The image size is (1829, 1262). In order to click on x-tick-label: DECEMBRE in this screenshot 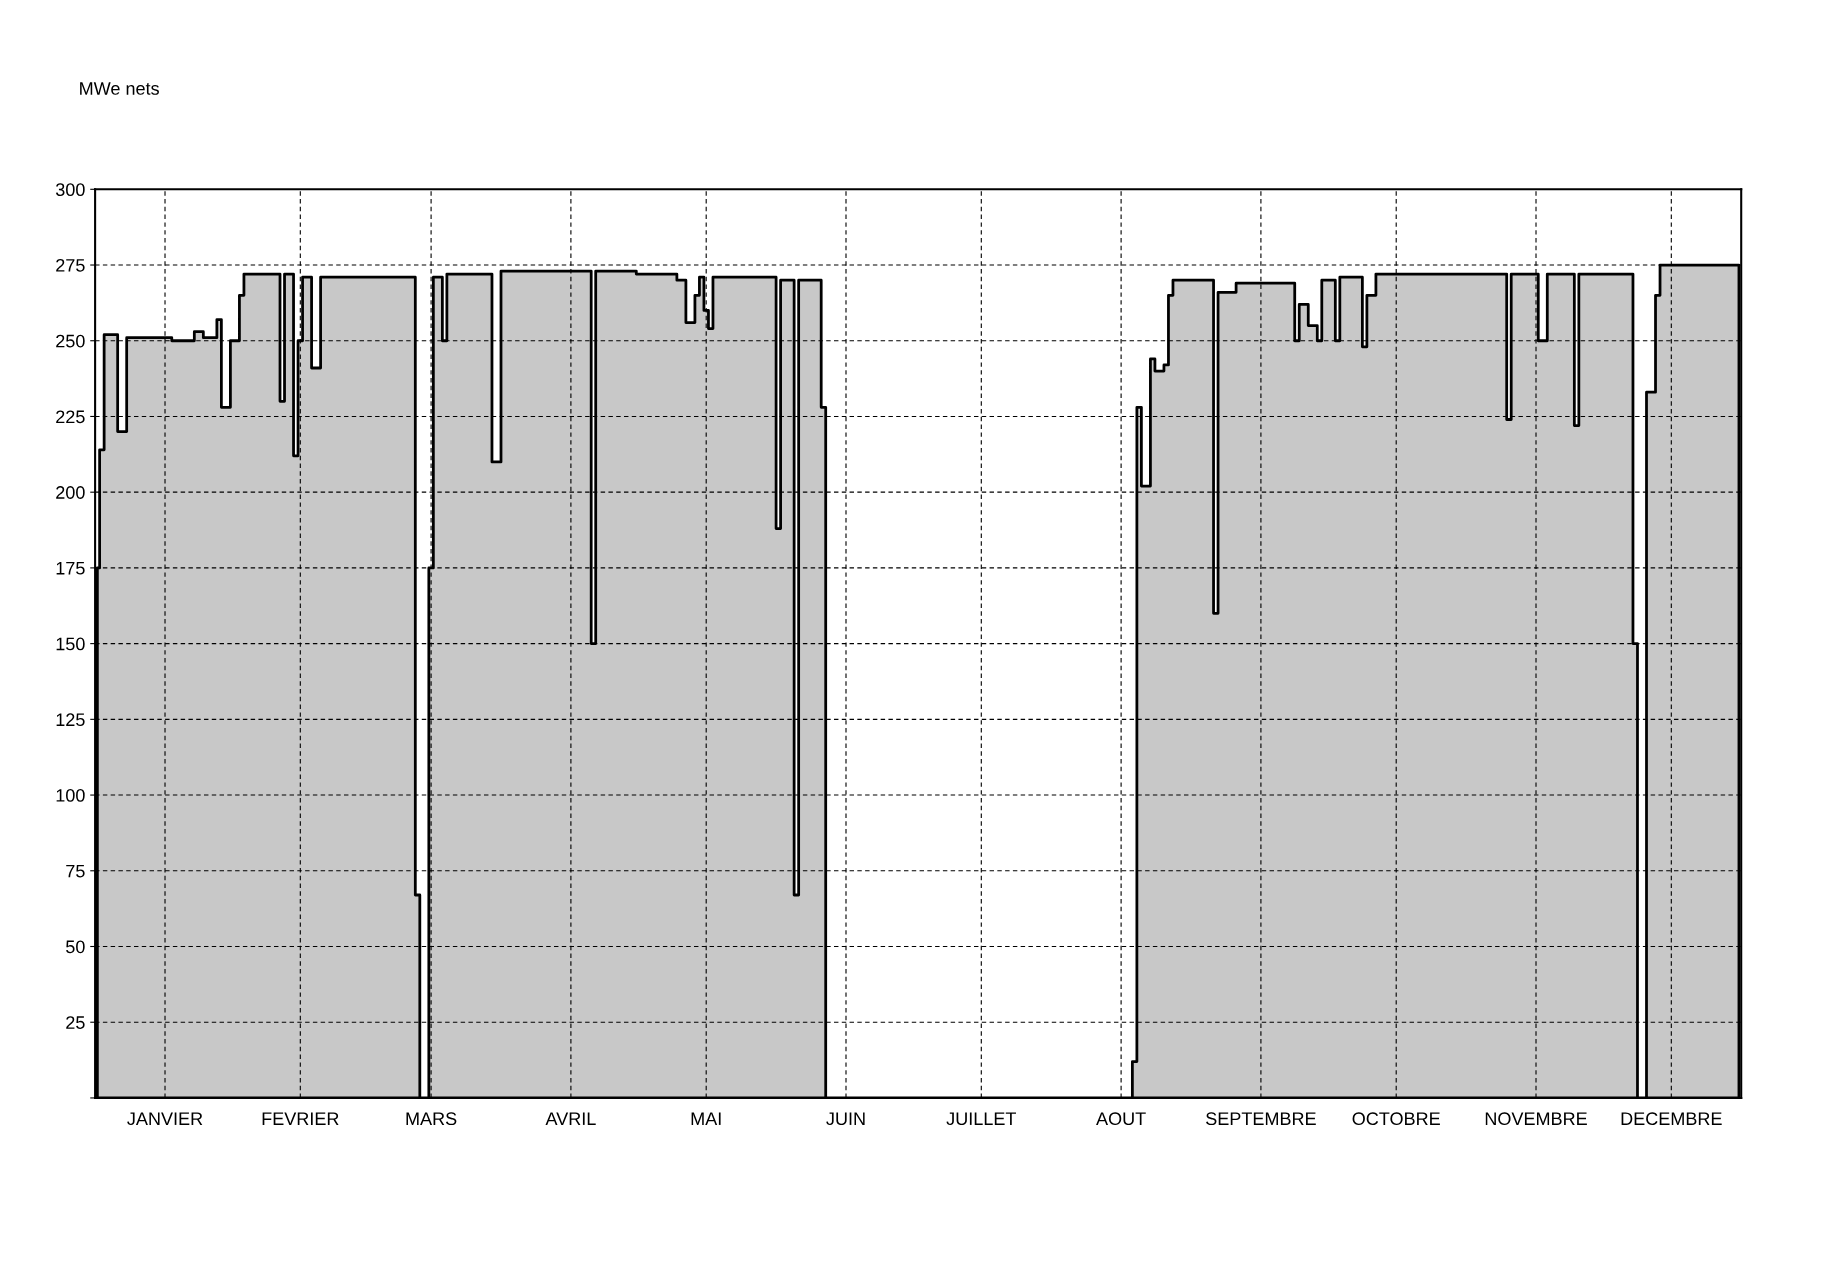, I will do `click(1671, 1119)`.